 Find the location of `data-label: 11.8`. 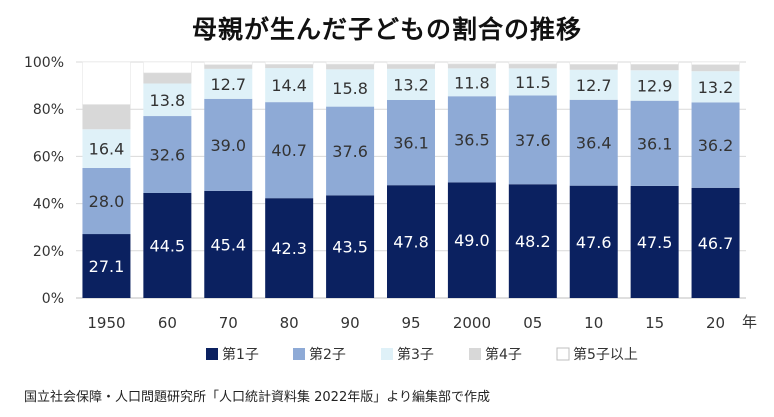

data-label: 11.8 is located at coordinates (472, 82).